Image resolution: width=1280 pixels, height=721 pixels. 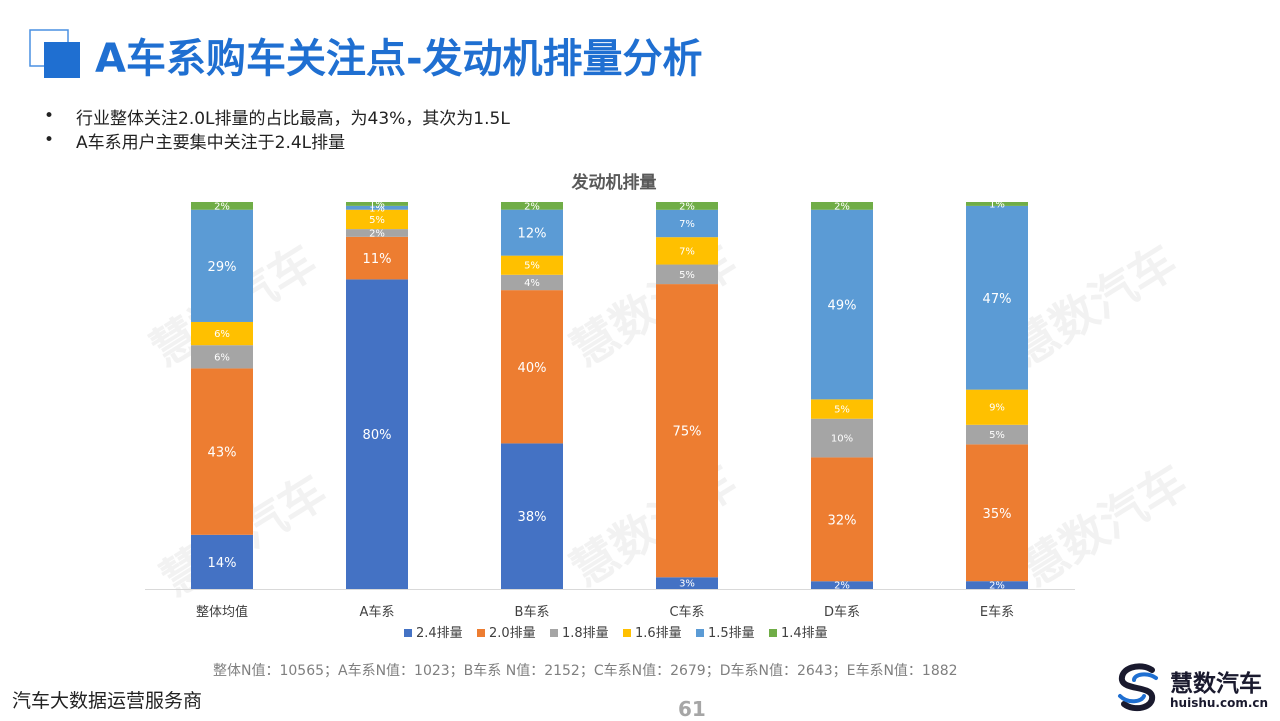 I want to click on data-label: 75%, so click(x=687, y=432).